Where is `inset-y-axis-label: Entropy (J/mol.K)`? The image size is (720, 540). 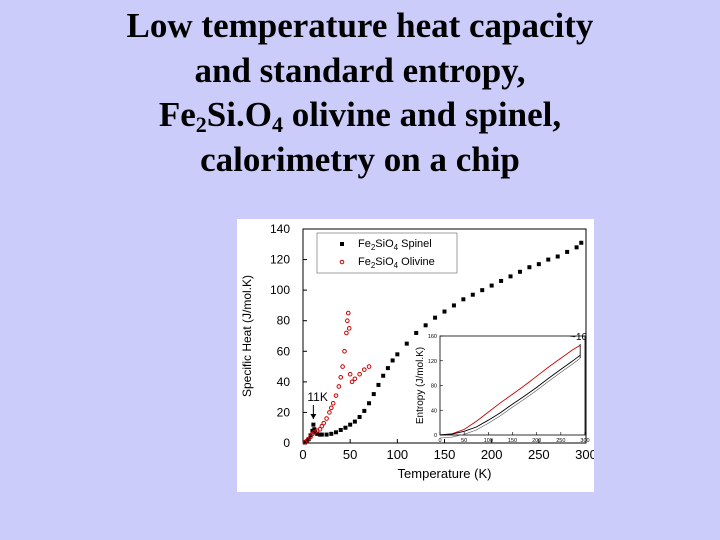 inset-y-axis-label: Entropy (J/mol.K) is located at coordinates (420, 385).